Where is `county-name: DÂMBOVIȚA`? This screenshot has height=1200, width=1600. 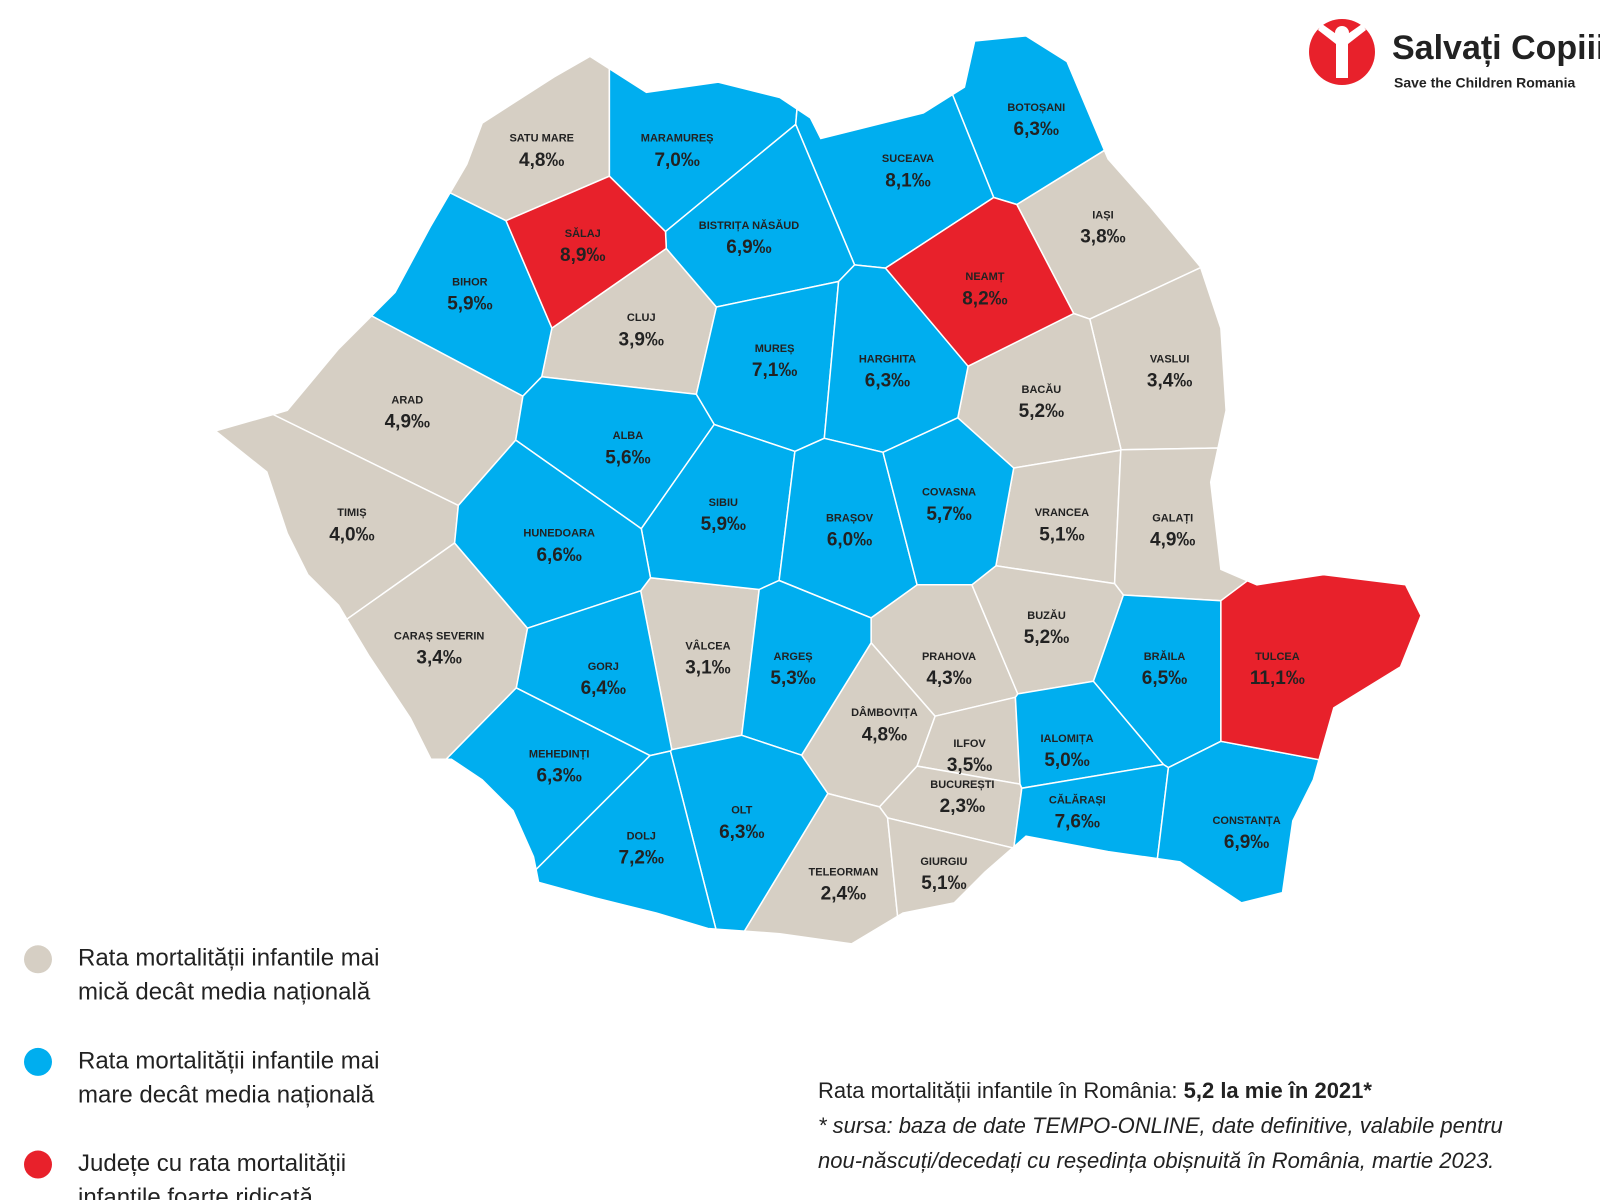 county-name: DÂMBOVIȚA is located at coordinates (884, 712).